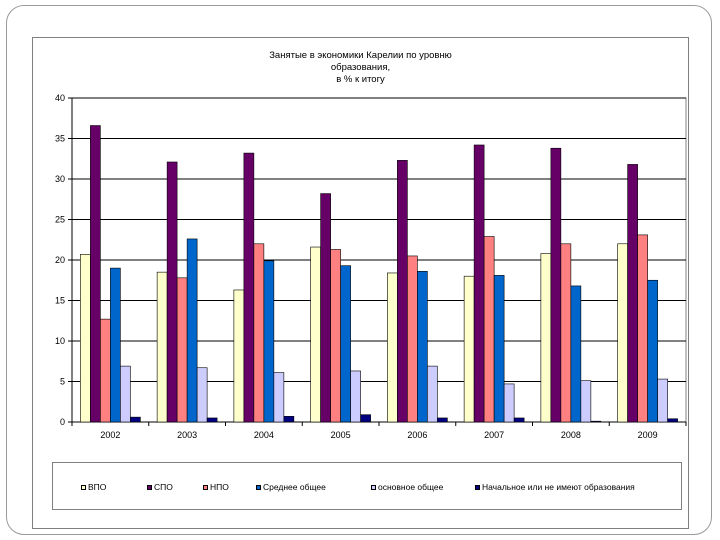 This screenshot has height=540, width=720. Describe the element at coordinates (62, 382) in the screenshot. I see `y-tick-label: 5` at that location.